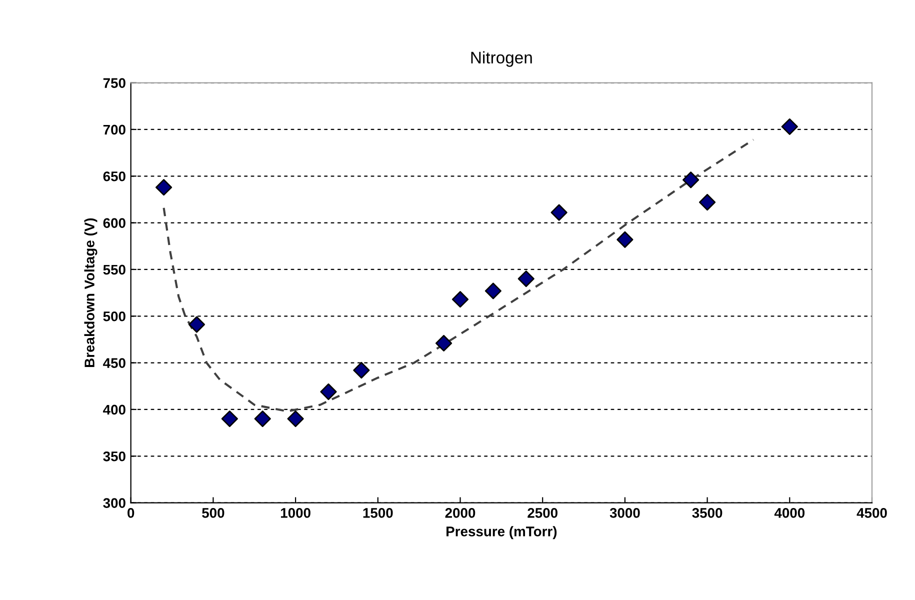  Describe the element at coordinates (114, 503) in the screenshot. I see `y-tick-label: 300` at that location.